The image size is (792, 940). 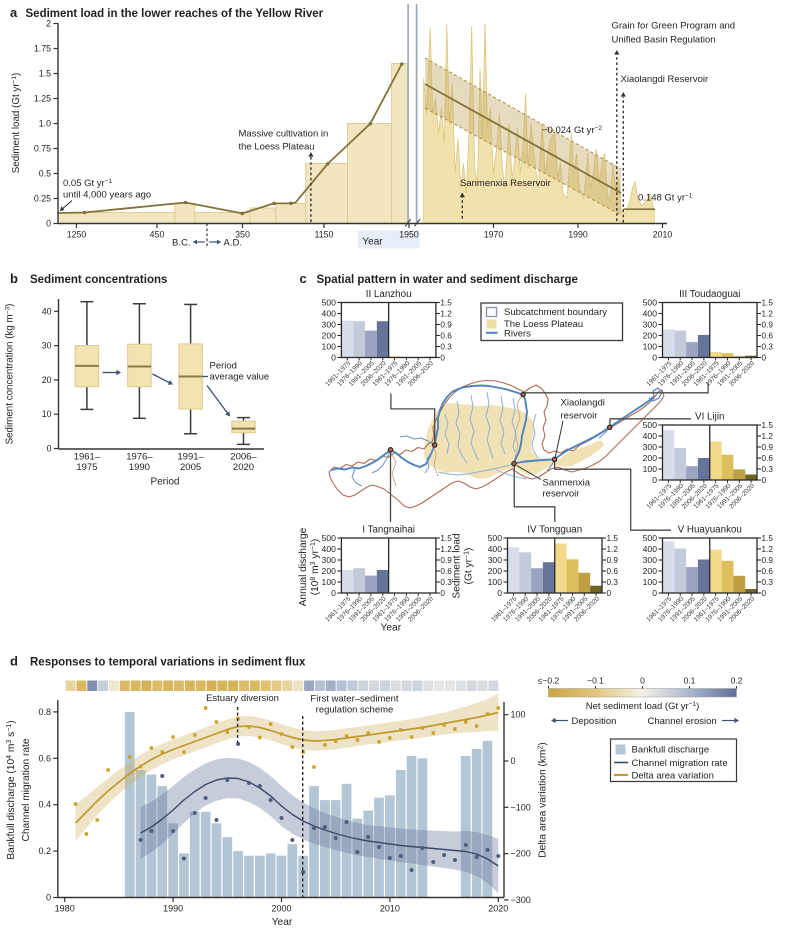 What do you see at coordinates (583, 403) in the screenshot?
I see `svg-text: Xiaolangdi` at bounding box center [583, 403].